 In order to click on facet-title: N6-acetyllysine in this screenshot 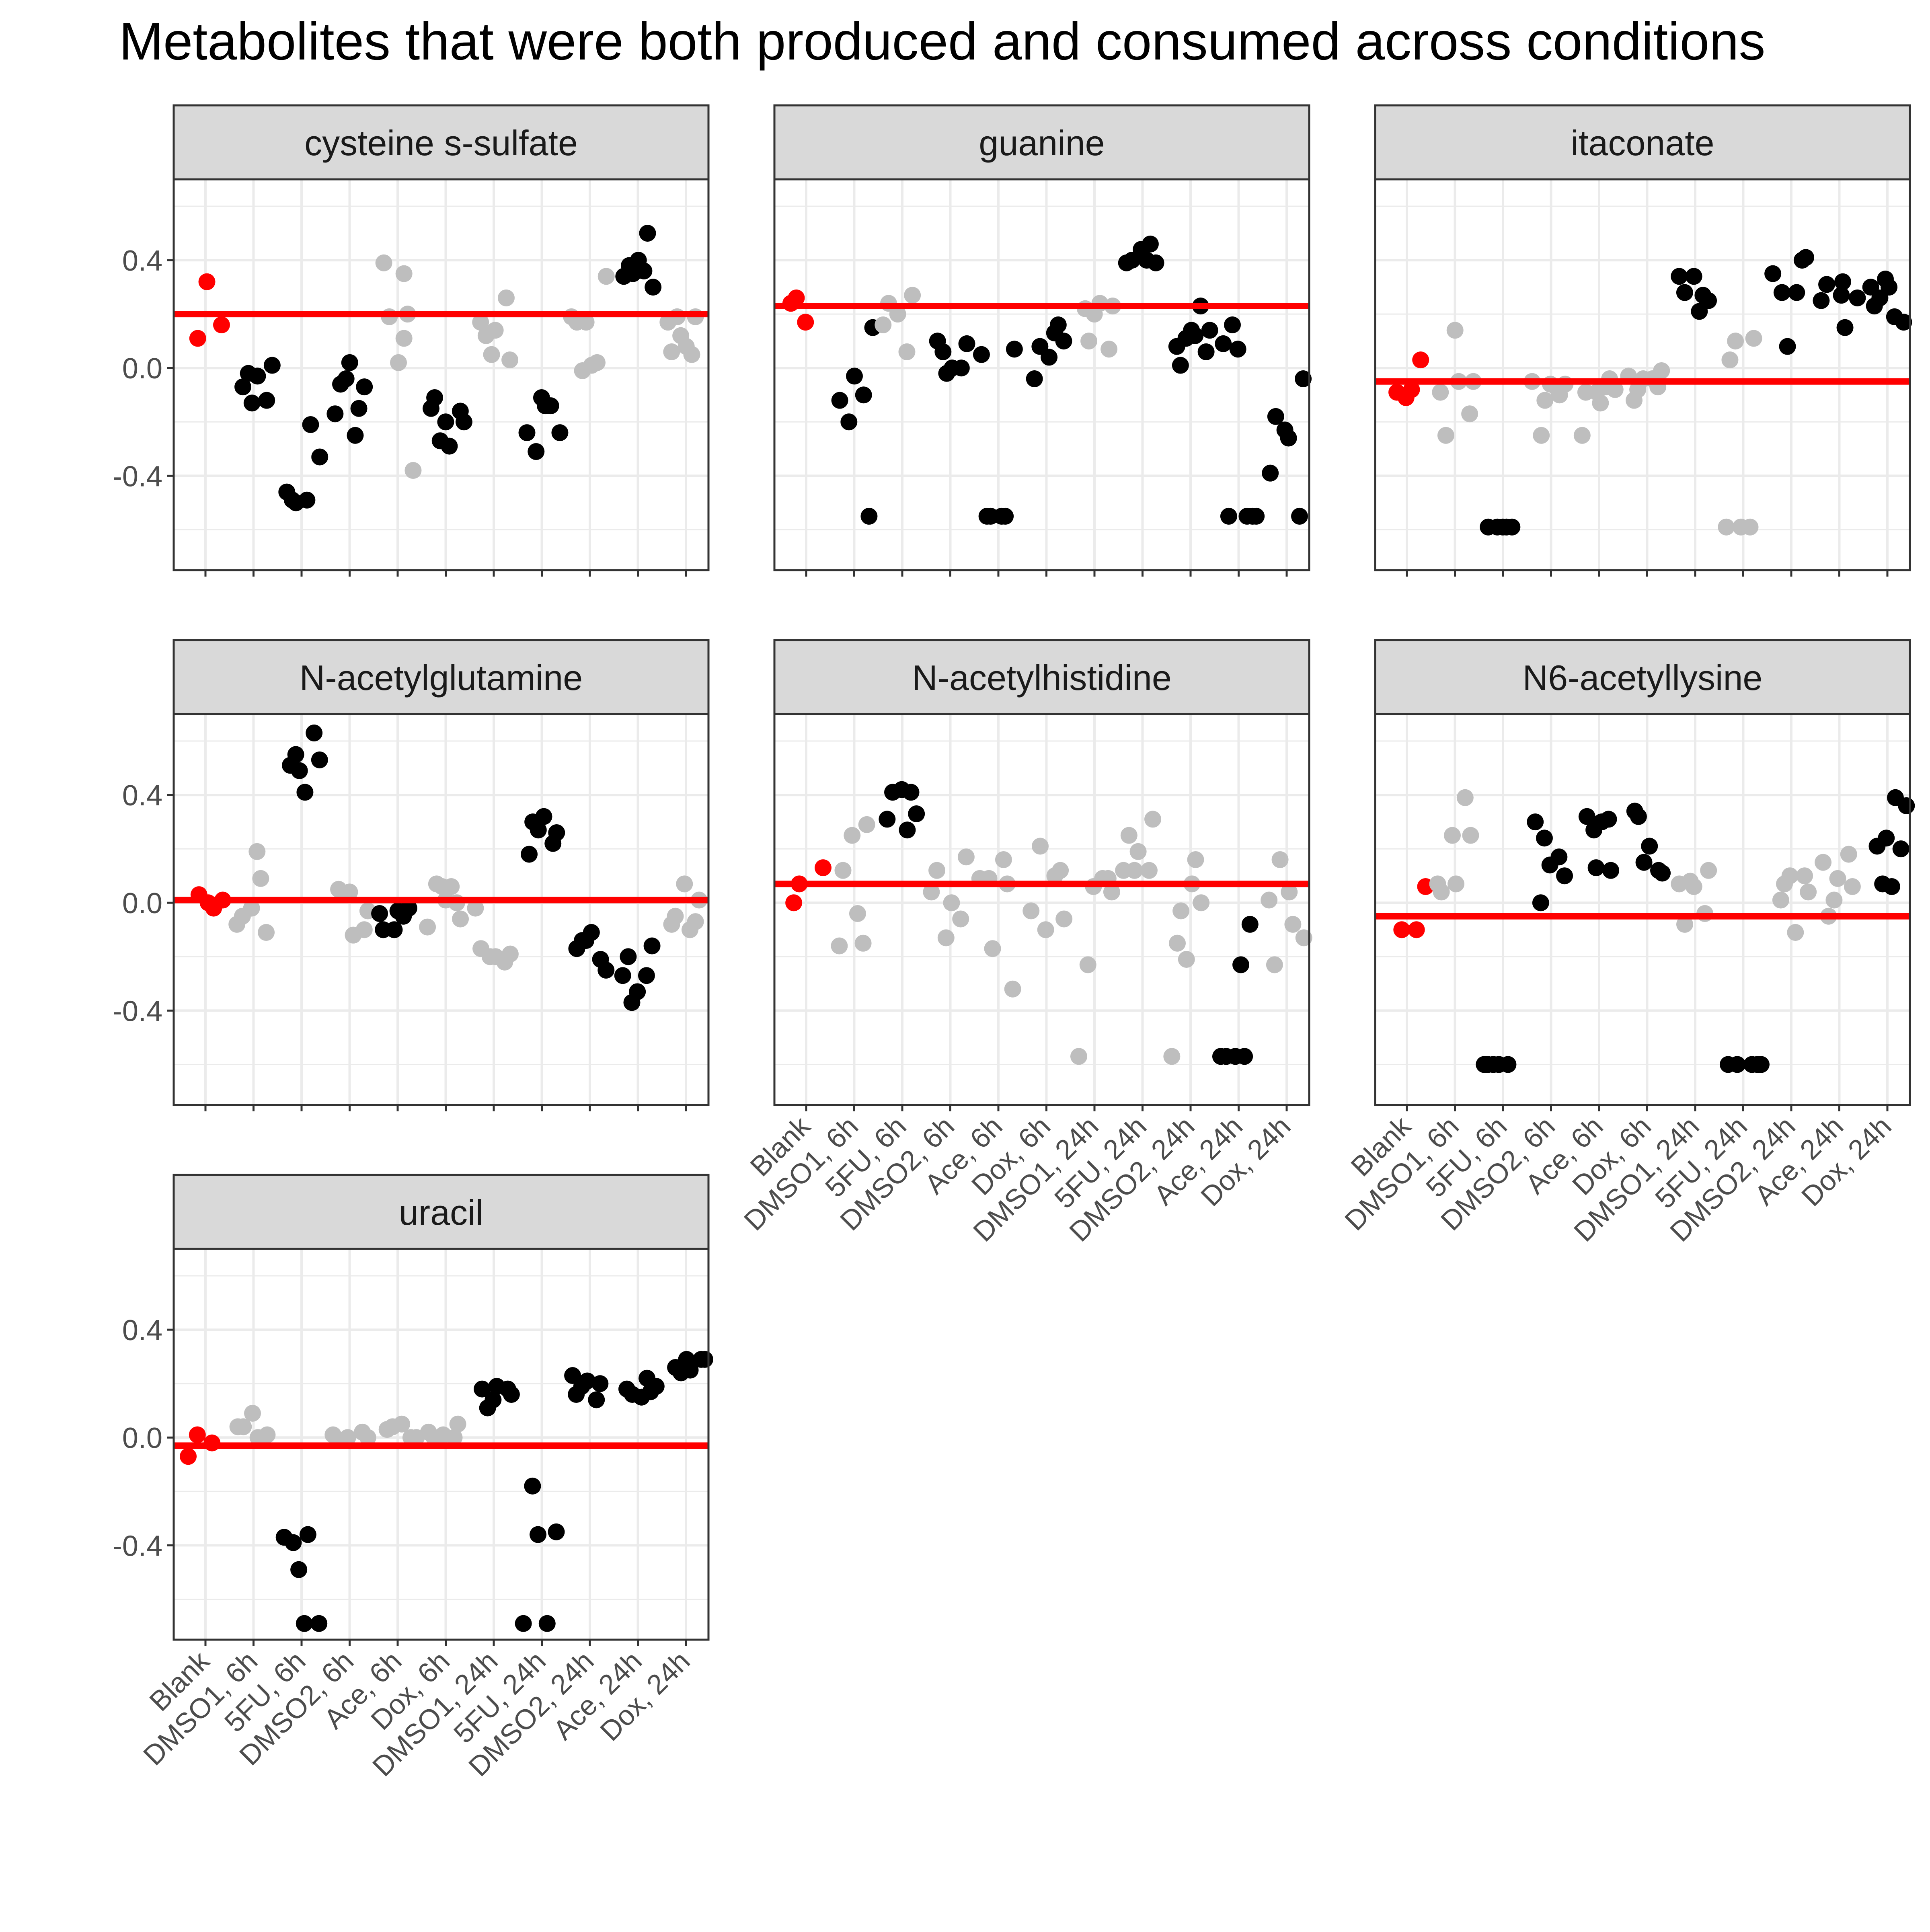, I will do `click(1643, 678)`.